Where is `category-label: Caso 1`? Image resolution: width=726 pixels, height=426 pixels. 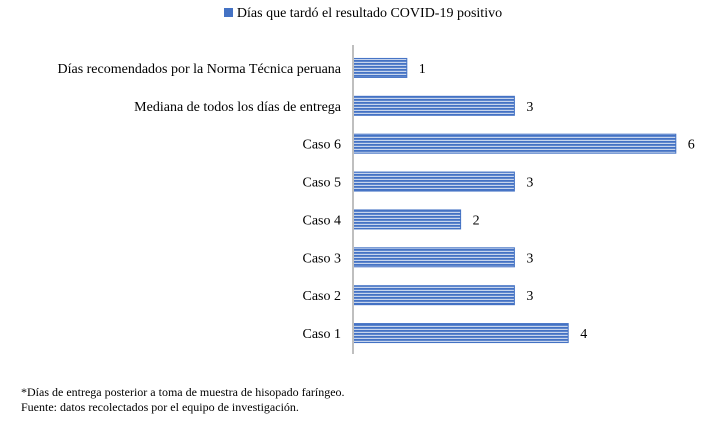 category-label: Caso 1 is located at coordinates (322, 334).